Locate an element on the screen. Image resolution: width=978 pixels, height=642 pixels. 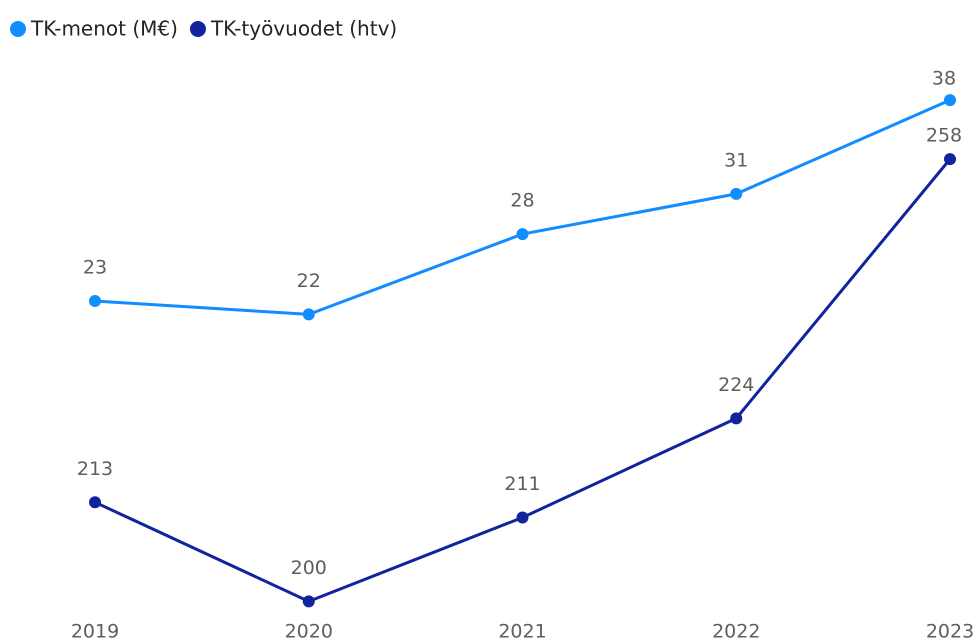
x-tick-label: 2023 is located at coordinates (950, 631).